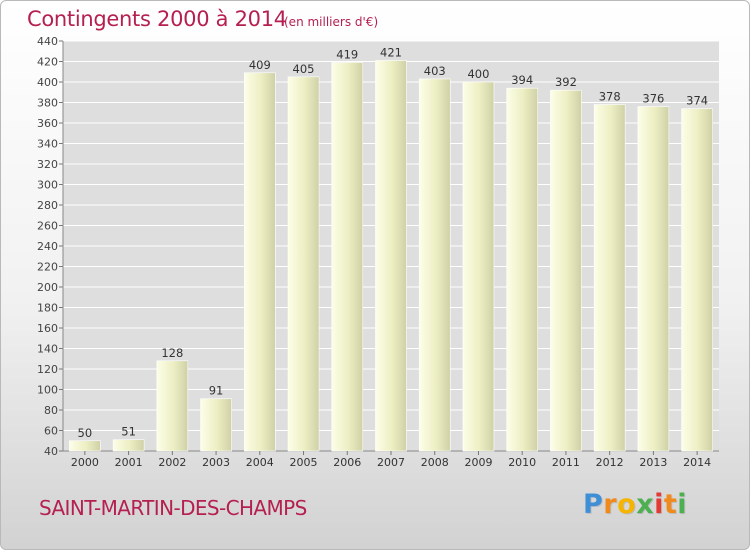 This screenshot has width=750, height=550. What do you see at coordinates (128, 432) in the screenshot?
I see `data-label: 51` at bounding box center [128, 432].